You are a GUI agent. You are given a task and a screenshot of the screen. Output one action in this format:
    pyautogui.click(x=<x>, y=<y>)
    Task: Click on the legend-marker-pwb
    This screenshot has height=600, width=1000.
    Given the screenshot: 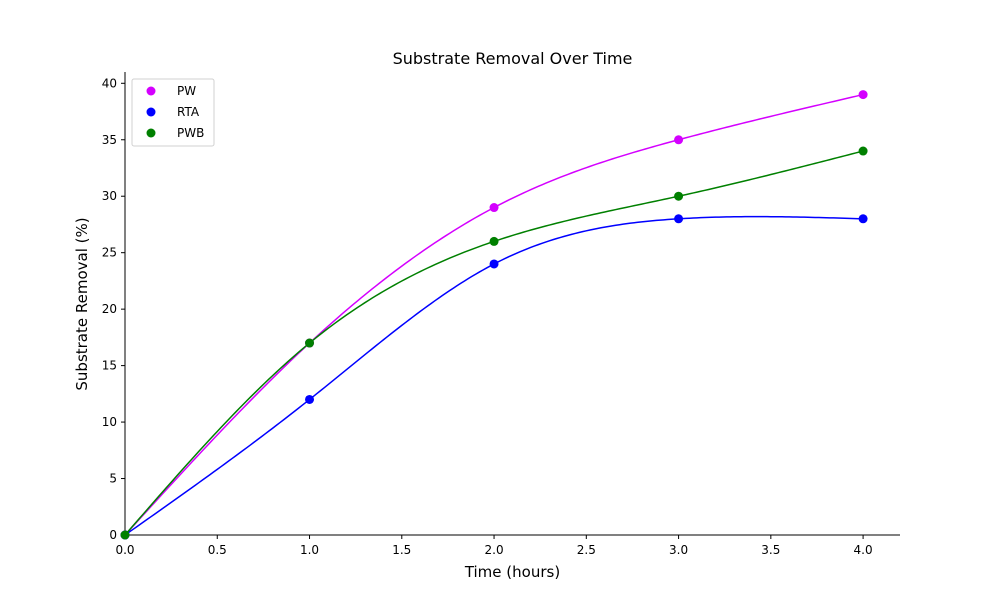 What is the action you would take?
    pyautogui.click(x=151, y=133)
    